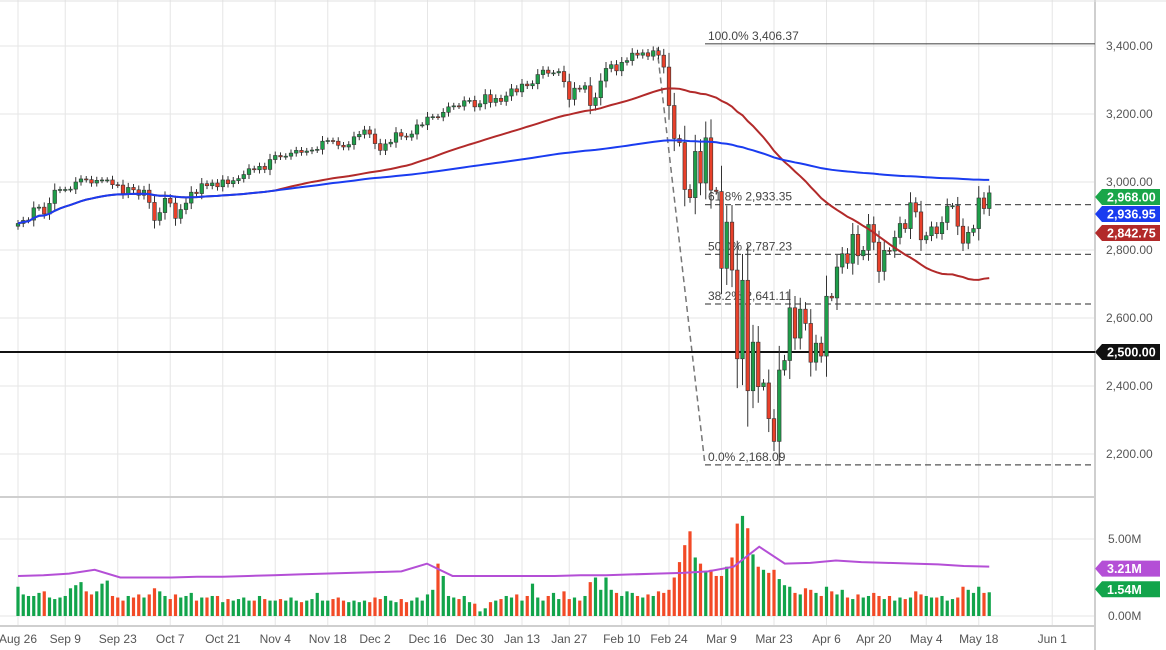 The image size is (1166, 650). I want to click on date-tick: Jun 1, so click(1053, 639).